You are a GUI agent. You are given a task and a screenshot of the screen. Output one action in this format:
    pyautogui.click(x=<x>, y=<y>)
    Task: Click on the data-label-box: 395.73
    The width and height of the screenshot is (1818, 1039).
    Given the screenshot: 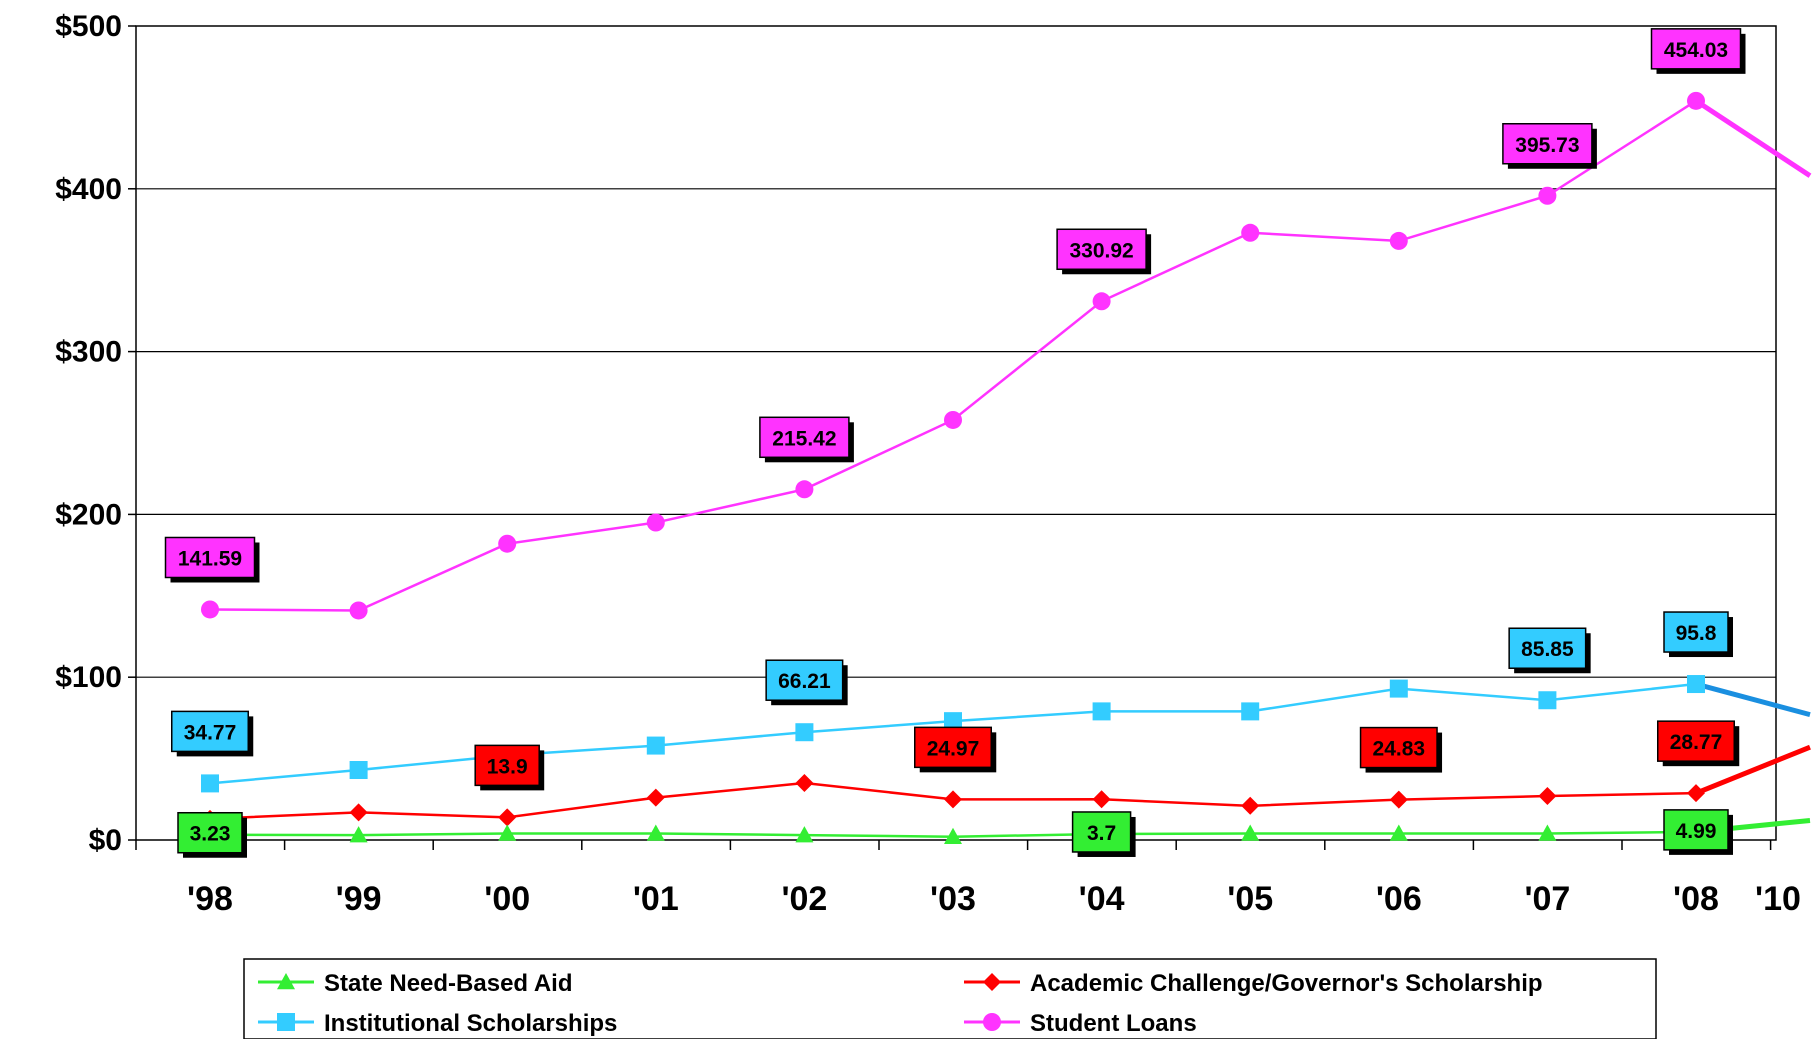 What is the action you would take?
    pyautogui.click(x=1549, y=146)
    